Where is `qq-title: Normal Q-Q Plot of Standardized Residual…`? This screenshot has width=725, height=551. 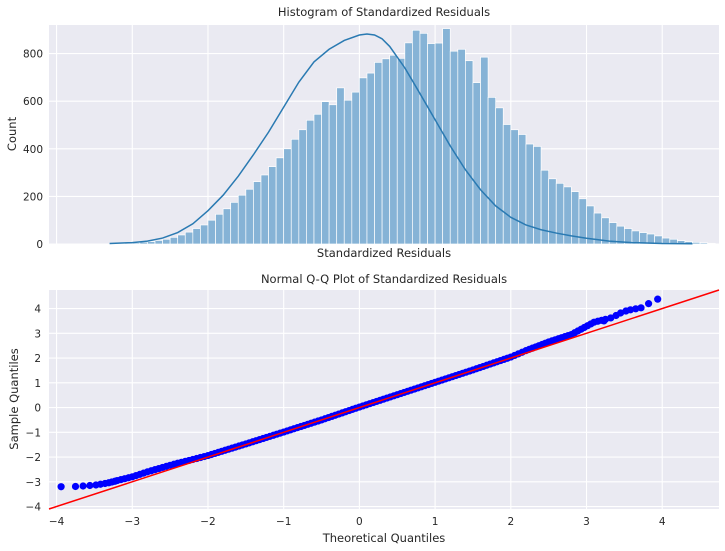 qq-title: Normal Q-Q Plot of Standardized Residual… is located at coordinates (384, 279).